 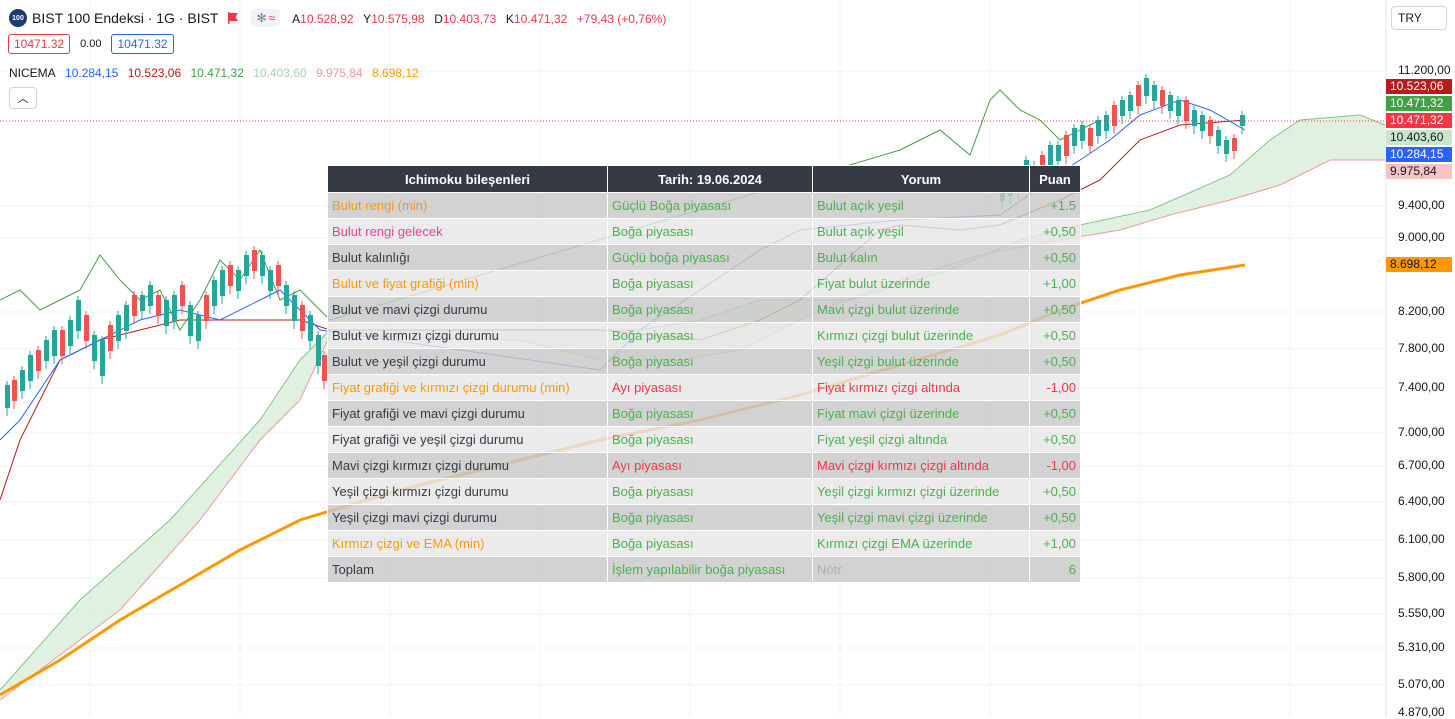 What do you see at coordinates (23, 98) in the screenshot?
I see `collapse-legend-button: ︿` at bounding box center [23, 98].